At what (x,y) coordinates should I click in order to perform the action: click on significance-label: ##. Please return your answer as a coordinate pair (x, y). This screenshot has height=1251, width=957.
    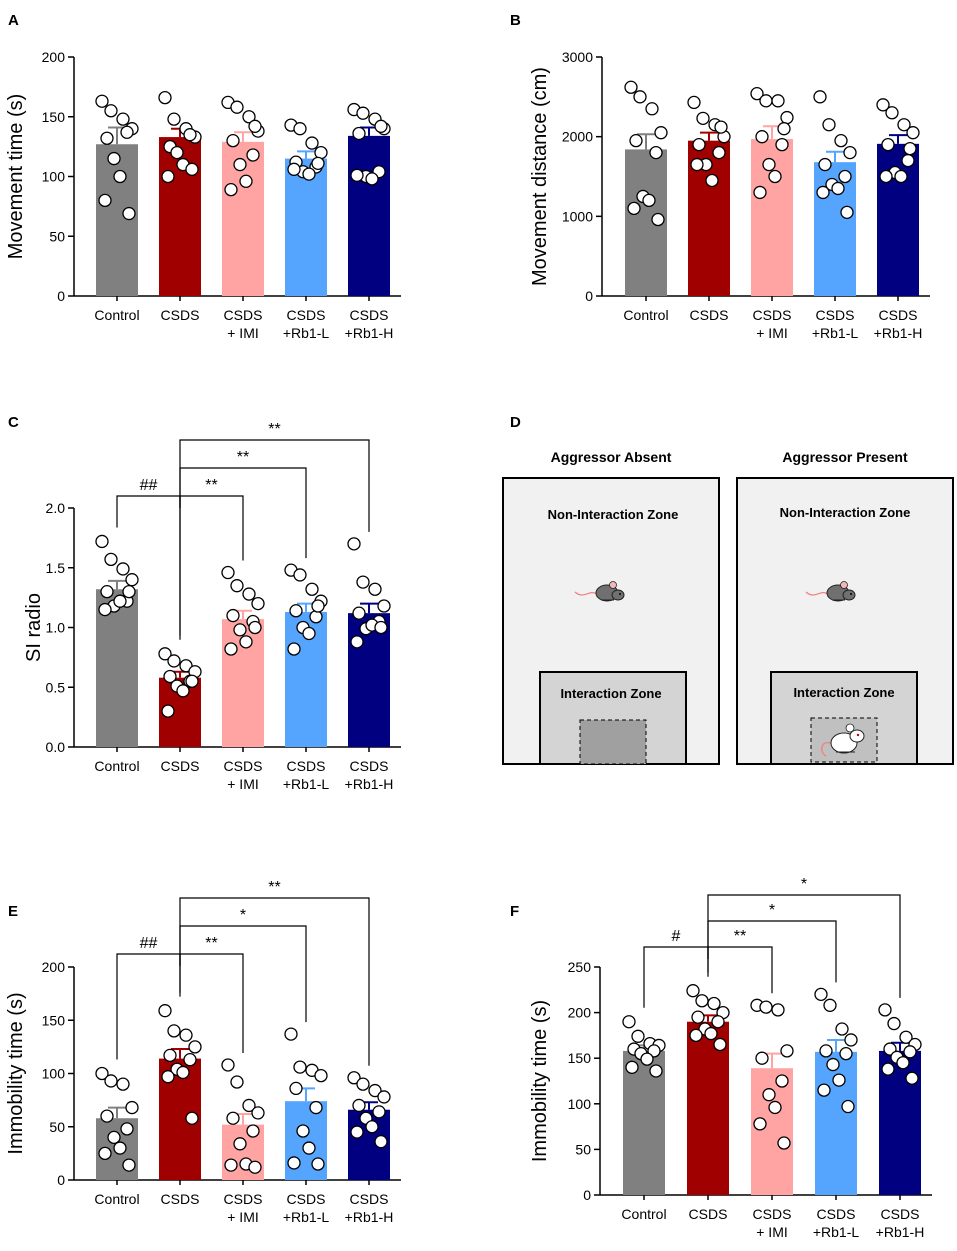
    Looking at the image, I should click on (149, 943).